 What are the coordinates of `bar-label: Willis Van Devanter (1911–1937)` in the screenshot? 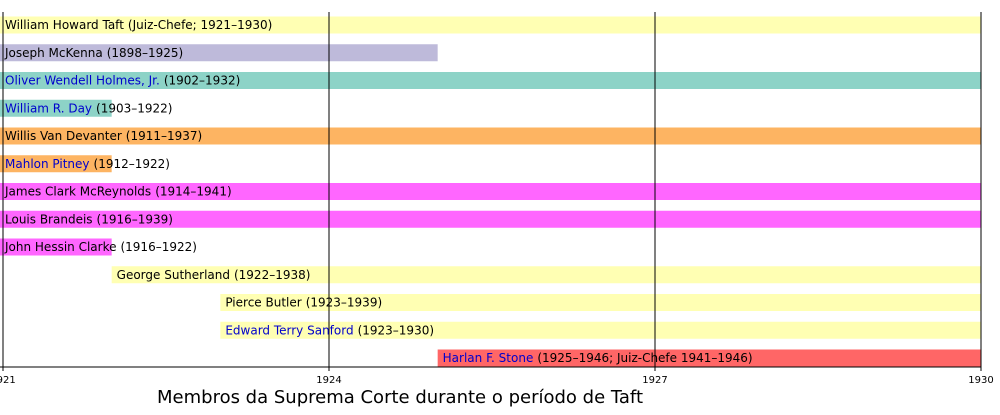 It's located at (103, 136).